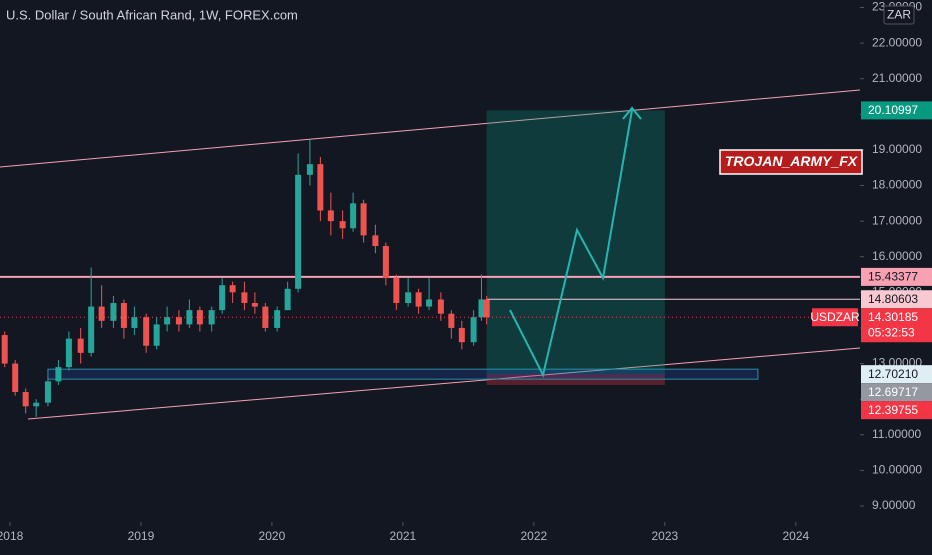 The image size is (932, 555). I want to click on x-tick-label: 2022, so click(534, 536).